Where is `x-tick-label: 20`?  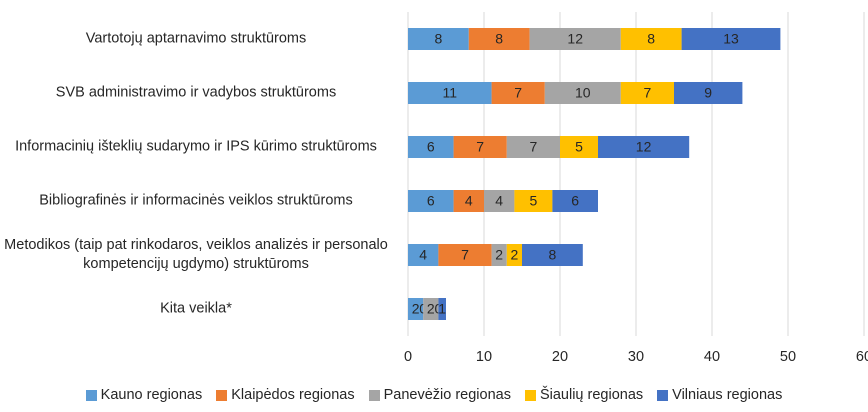 x-tick-label: 20 is located at coordinates (560, 357).